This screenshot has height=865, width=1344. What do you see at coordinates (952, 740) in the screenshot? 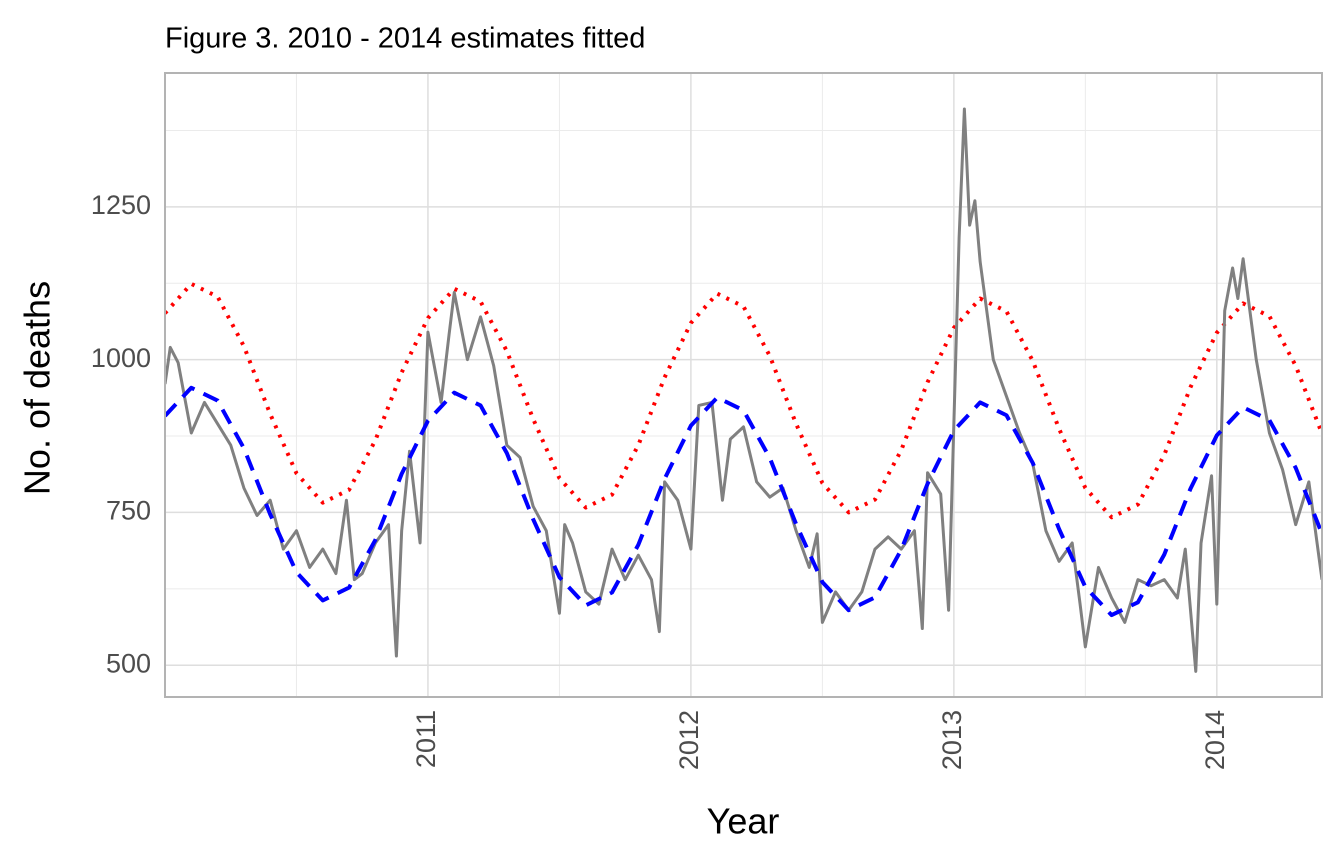
I see `x-tick-label: 2013` at bounding box center [952, 740].